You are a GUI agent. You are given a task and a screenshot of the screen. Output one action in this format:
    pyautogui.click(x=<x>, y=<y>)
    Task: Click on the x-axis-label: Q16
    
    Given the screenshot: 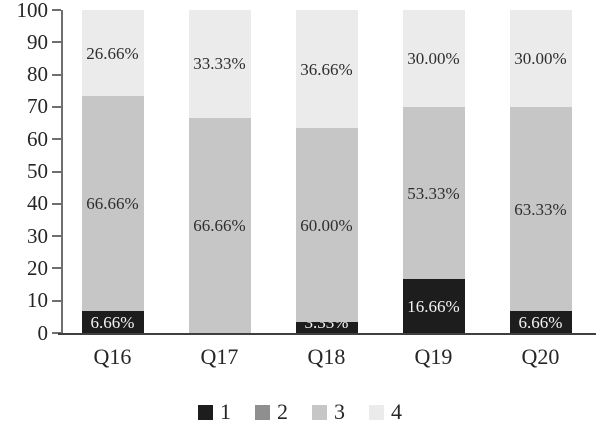 What is the action you would take?
    pyautogui.click(x=112, y=356)
    